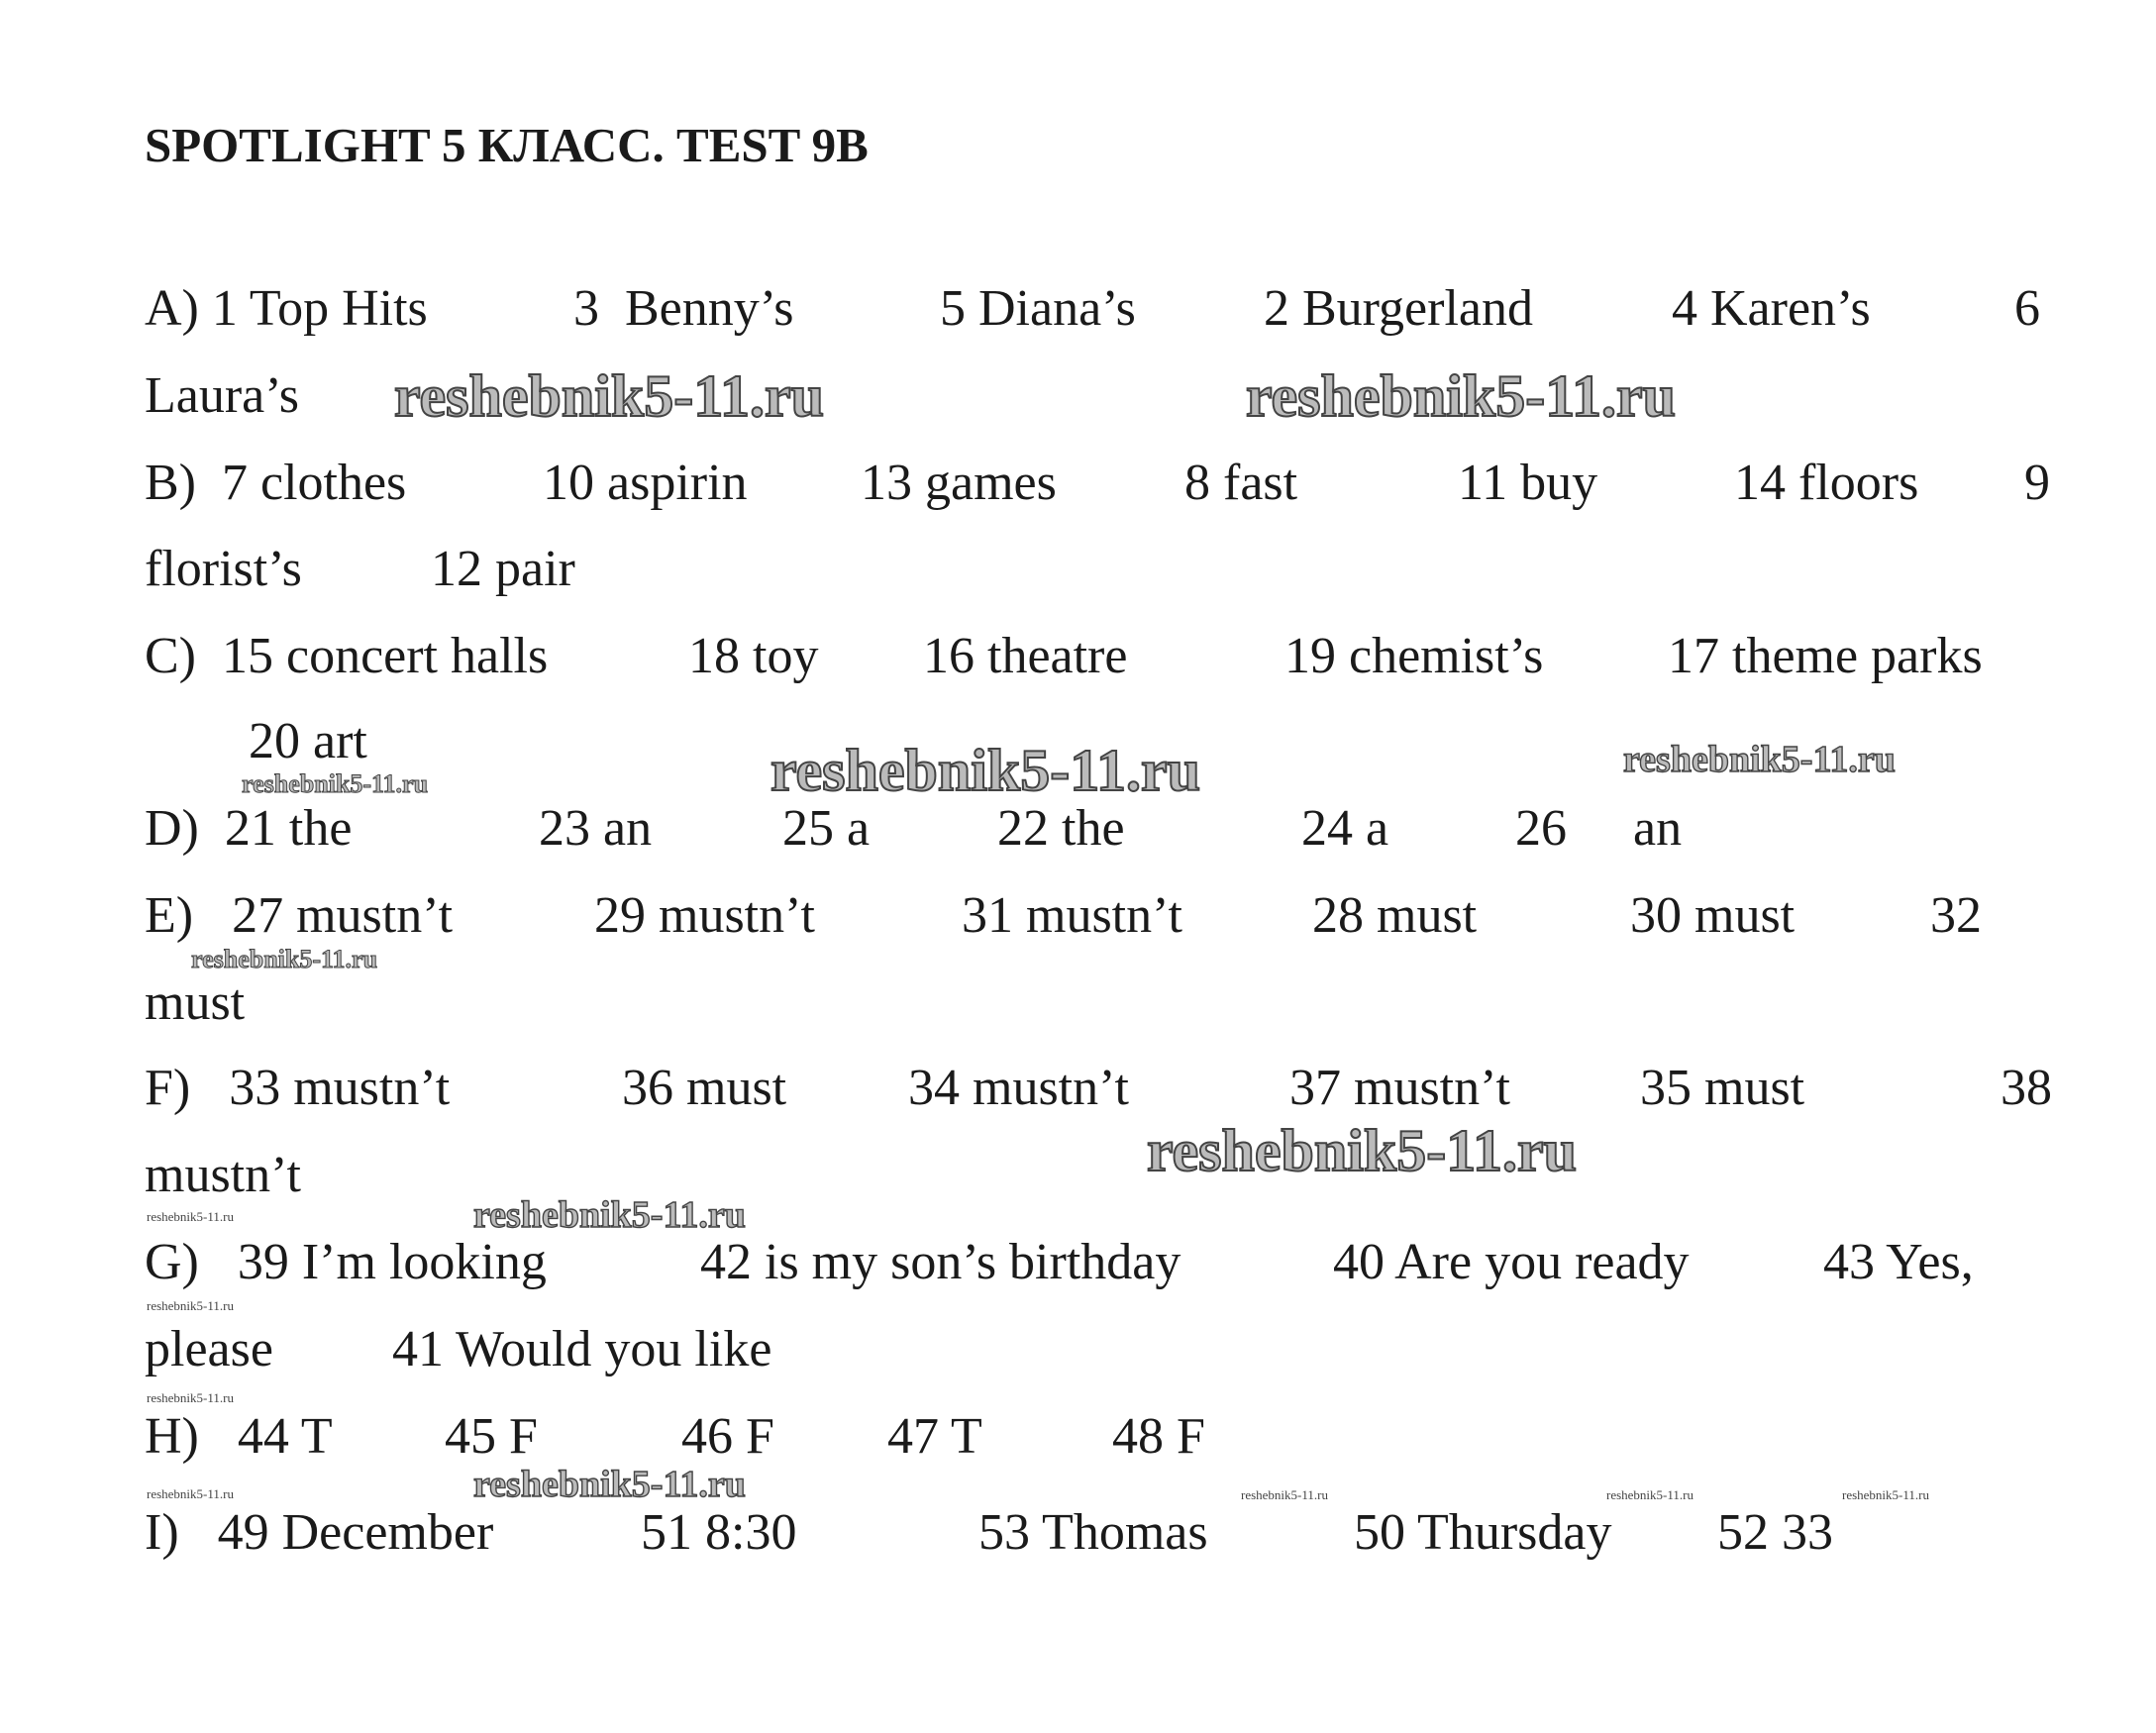 The height and width of the screenshot is (1733, 2156). What do you see at coordinates (298, 1088) in the screenshot?
I see `answer-item: F) 33 mustn’t` at bounding box center [298, 1088].